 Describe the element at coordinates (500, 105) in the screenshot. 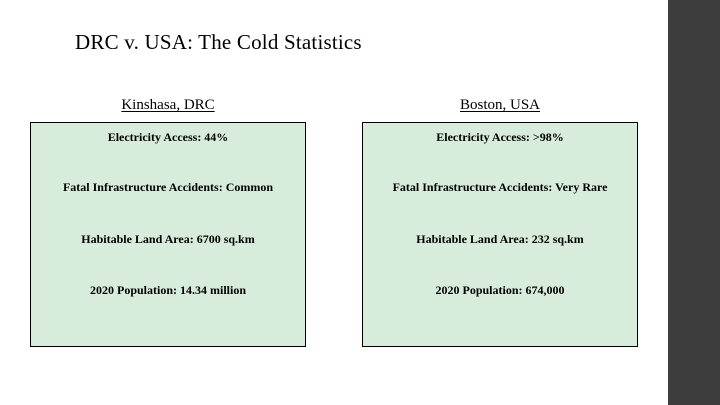

I see `column-header-boston: Boston, USA` at that location.